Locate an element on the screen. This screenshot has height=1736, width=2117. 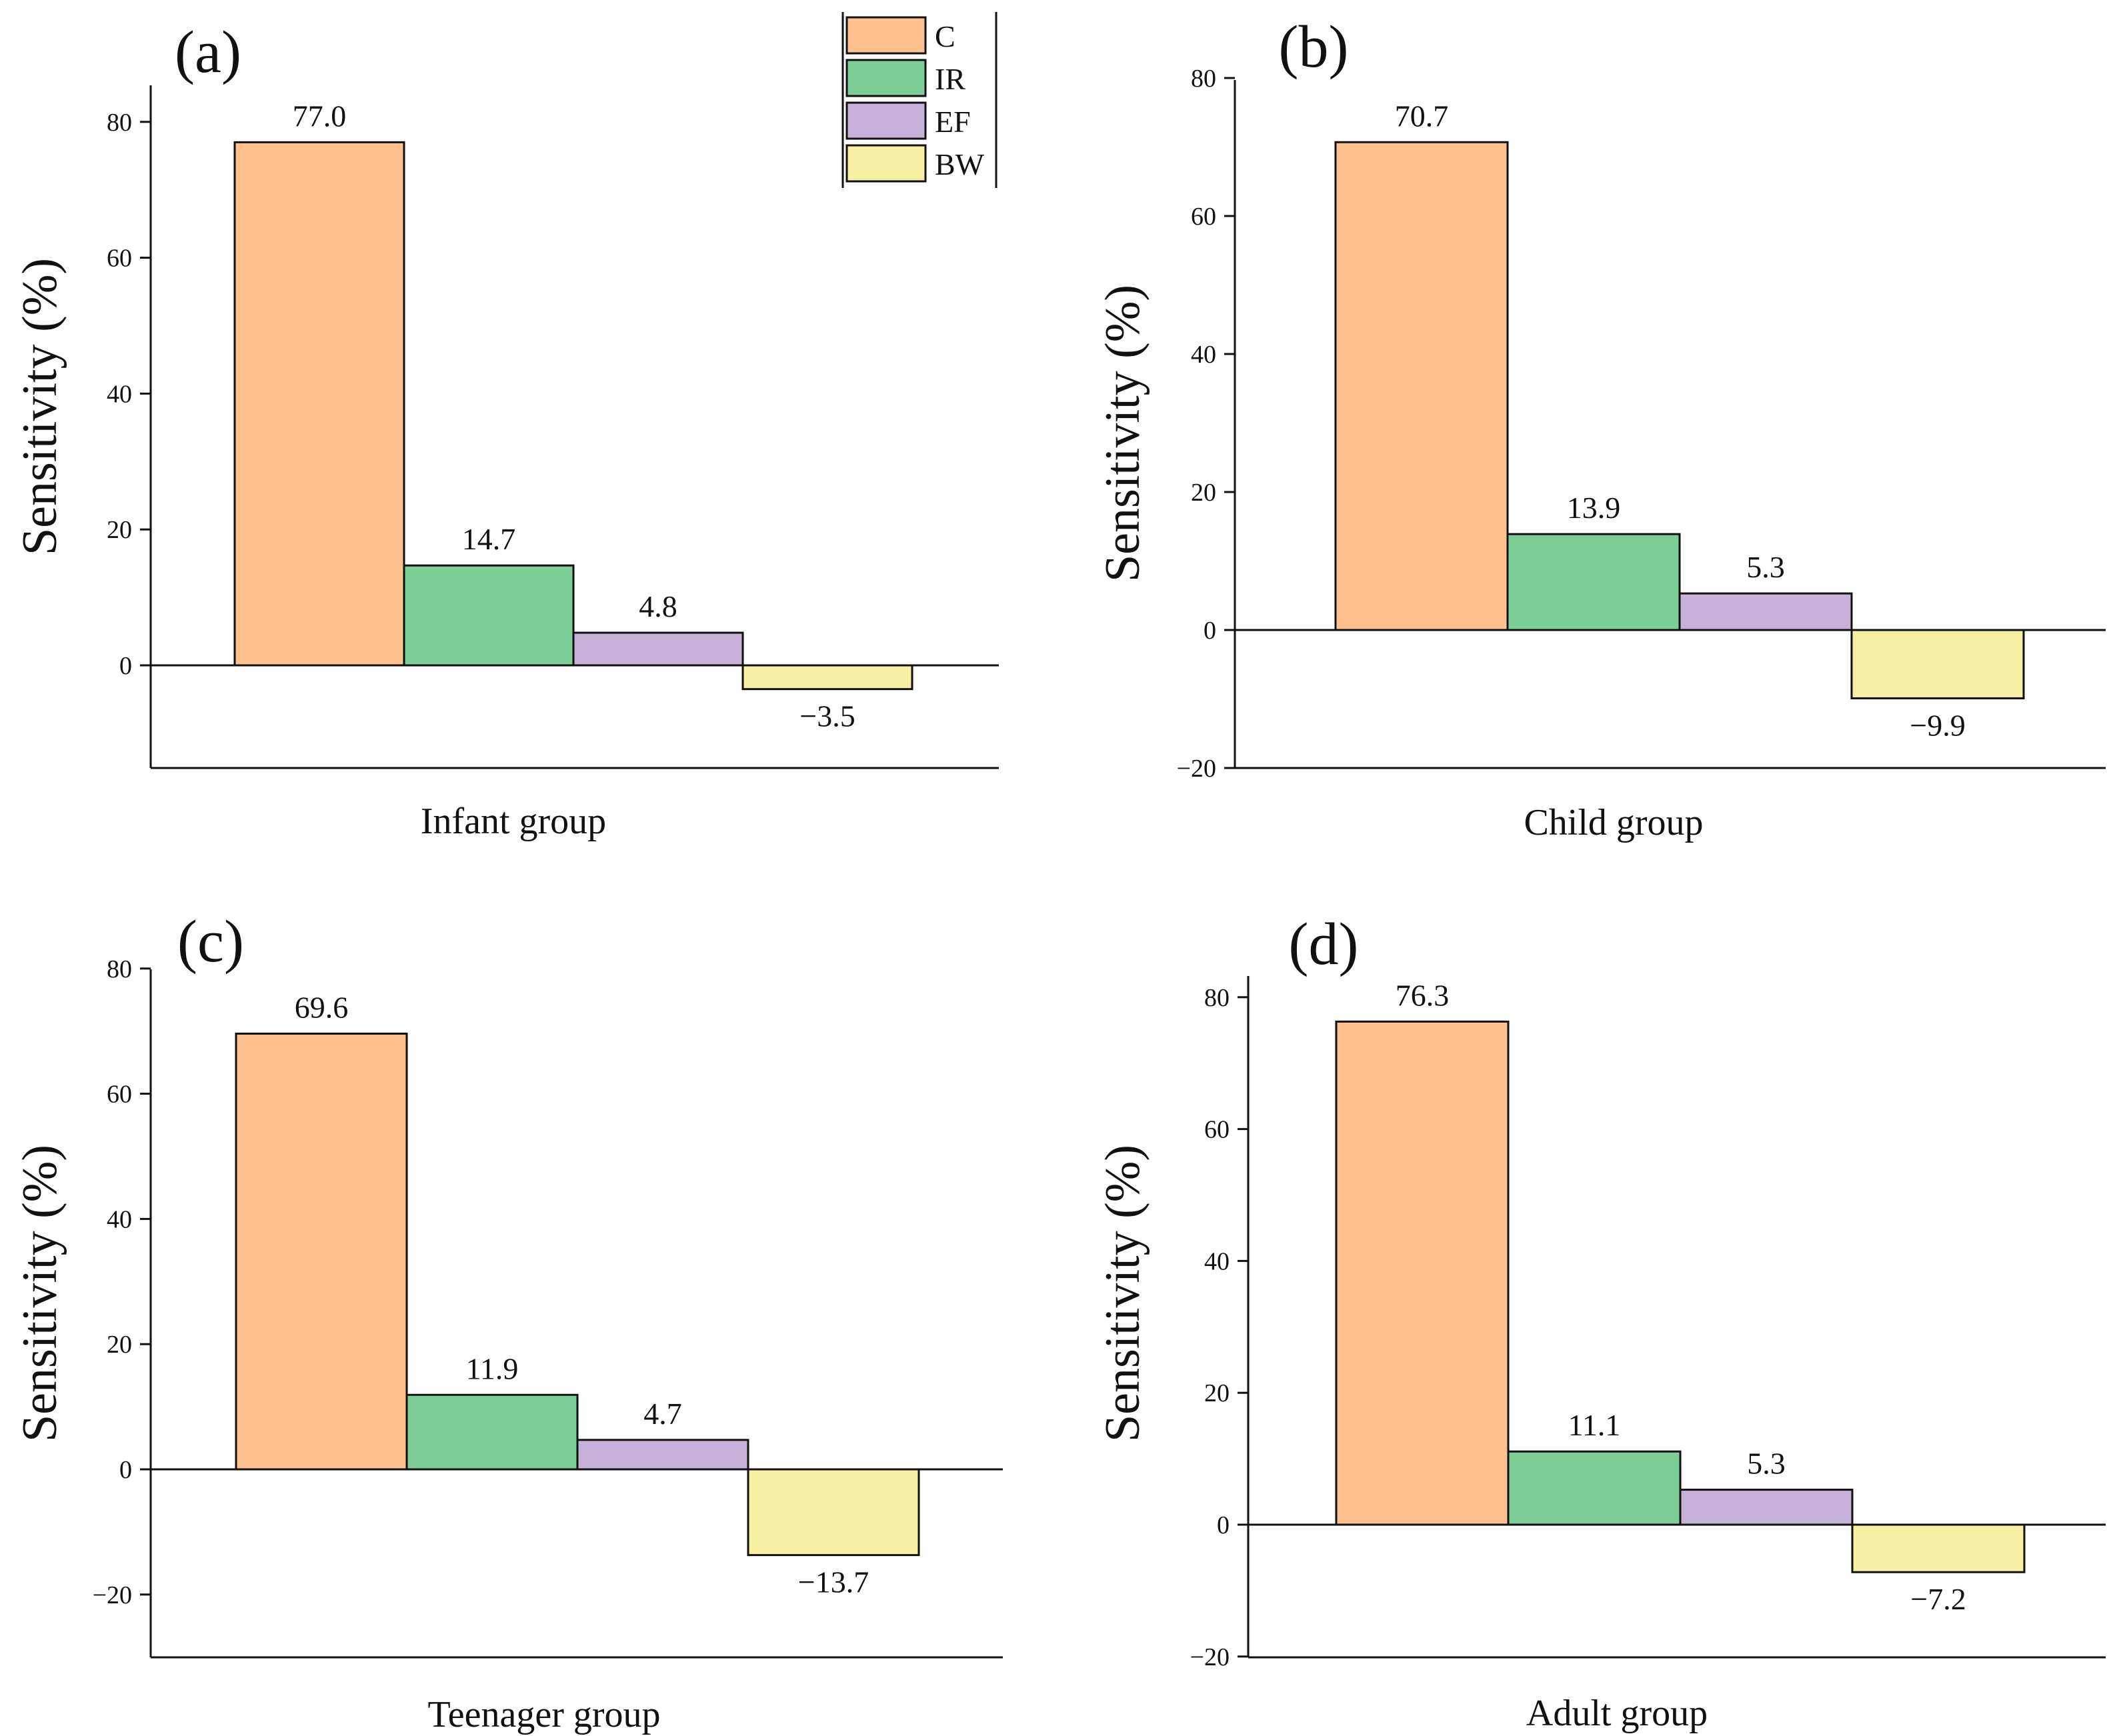
data-label-bw: −7.2 is located at coordinates (1938, 1599).